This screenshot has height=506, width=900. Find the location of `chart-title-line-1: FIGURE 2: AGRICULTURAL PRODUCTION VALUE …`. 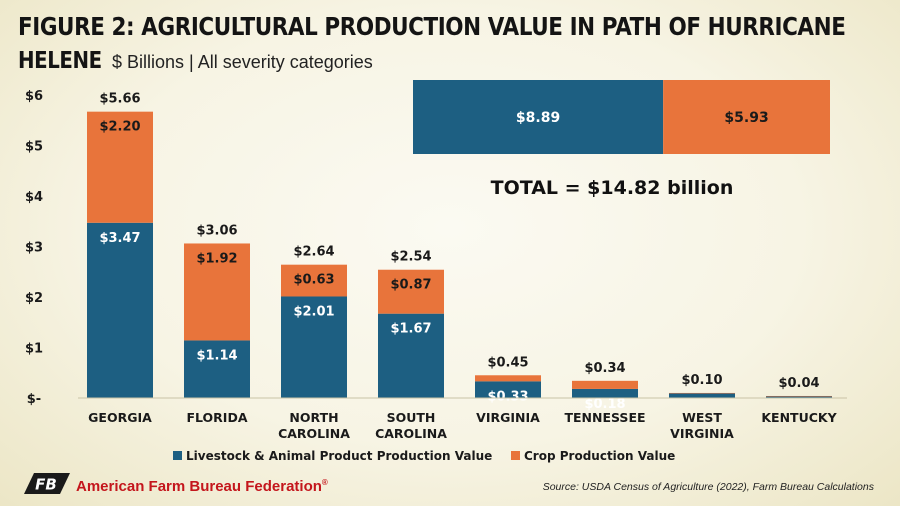

chart-title-line-1: FIGURE 2: AGRICULTURAL PRODUCTION VALUE … is located at coordinates (432, 26).